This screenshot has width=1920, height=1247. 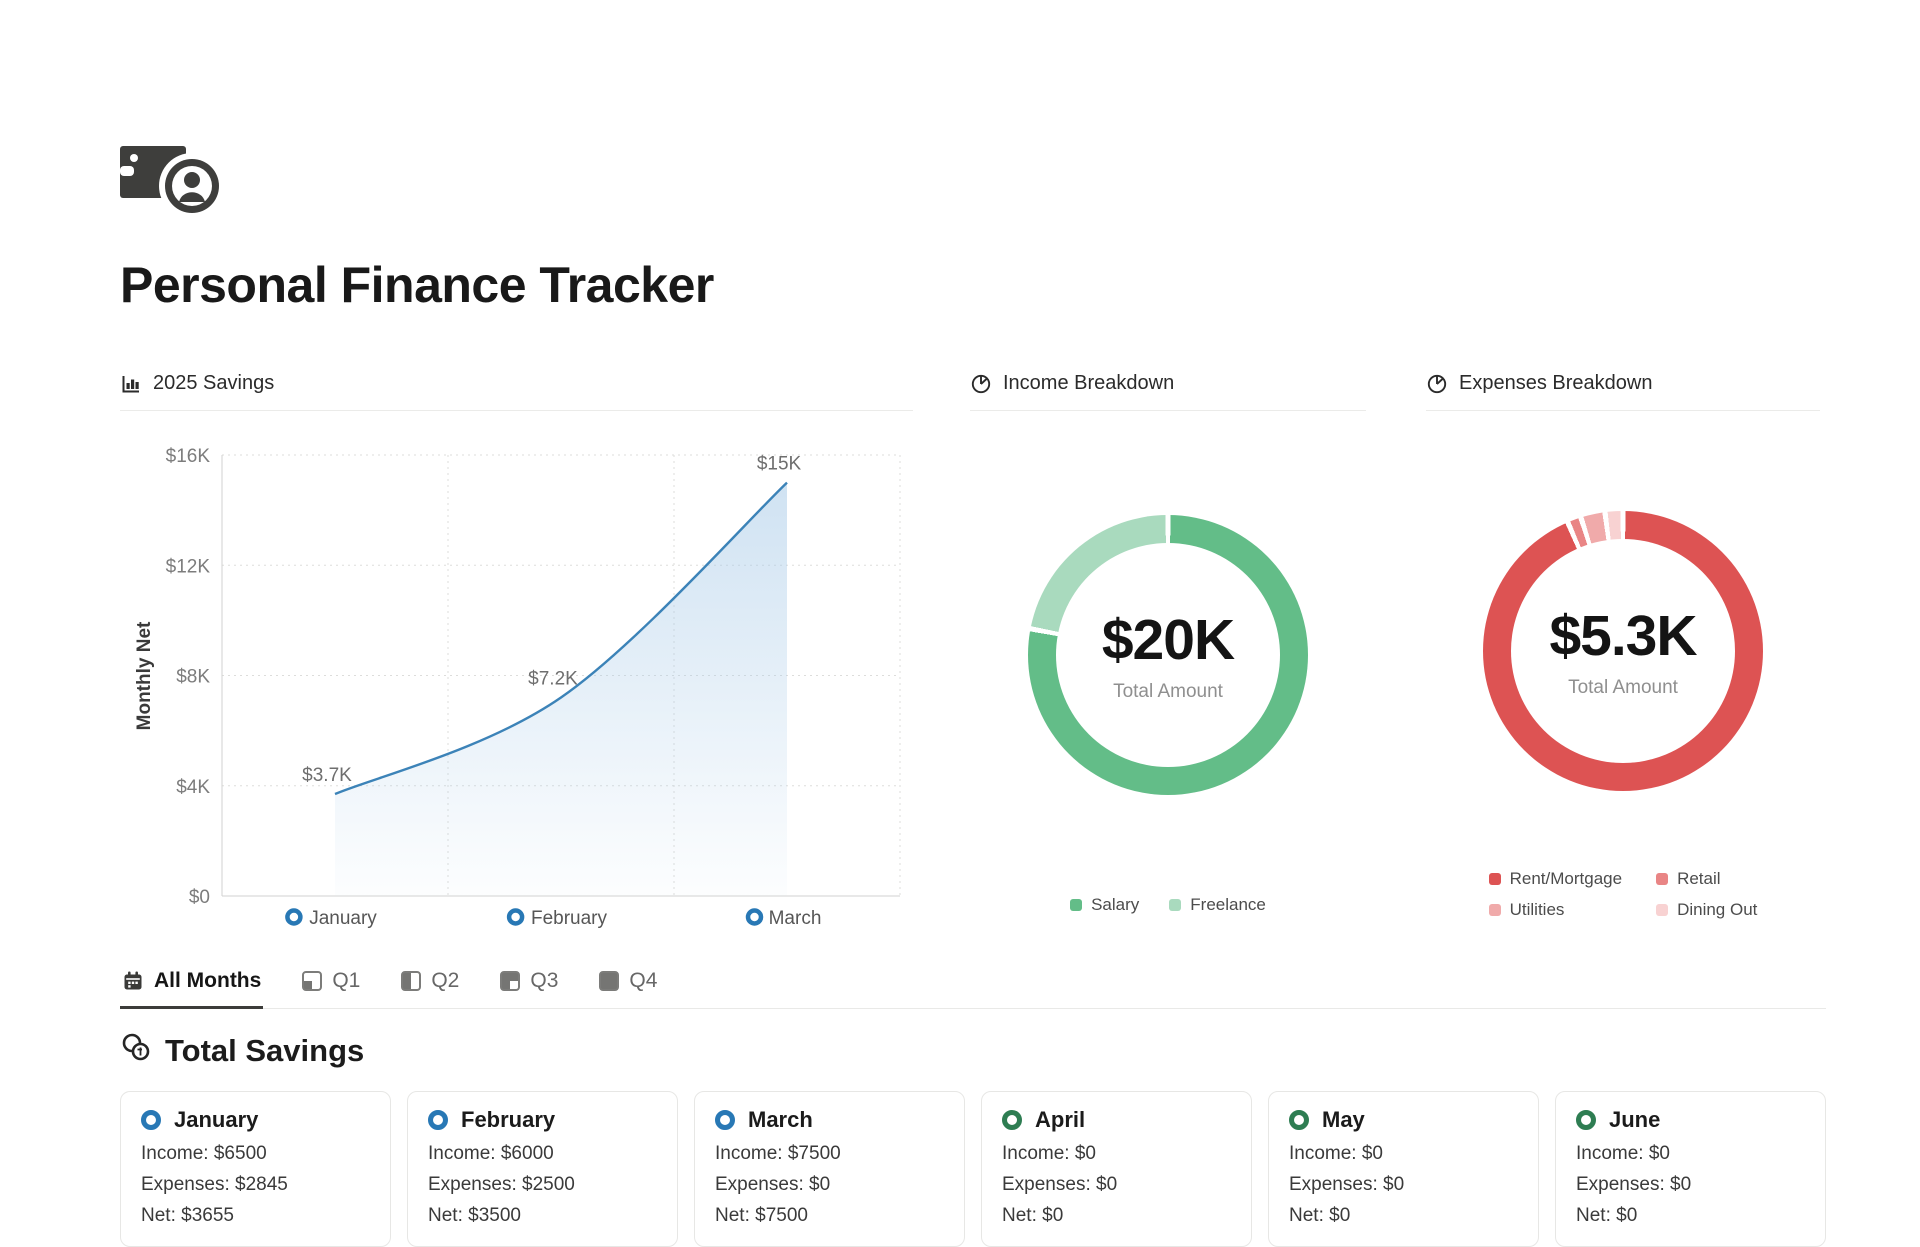 I want to click on tab-q1: Q1, so click(x=331, y=985).